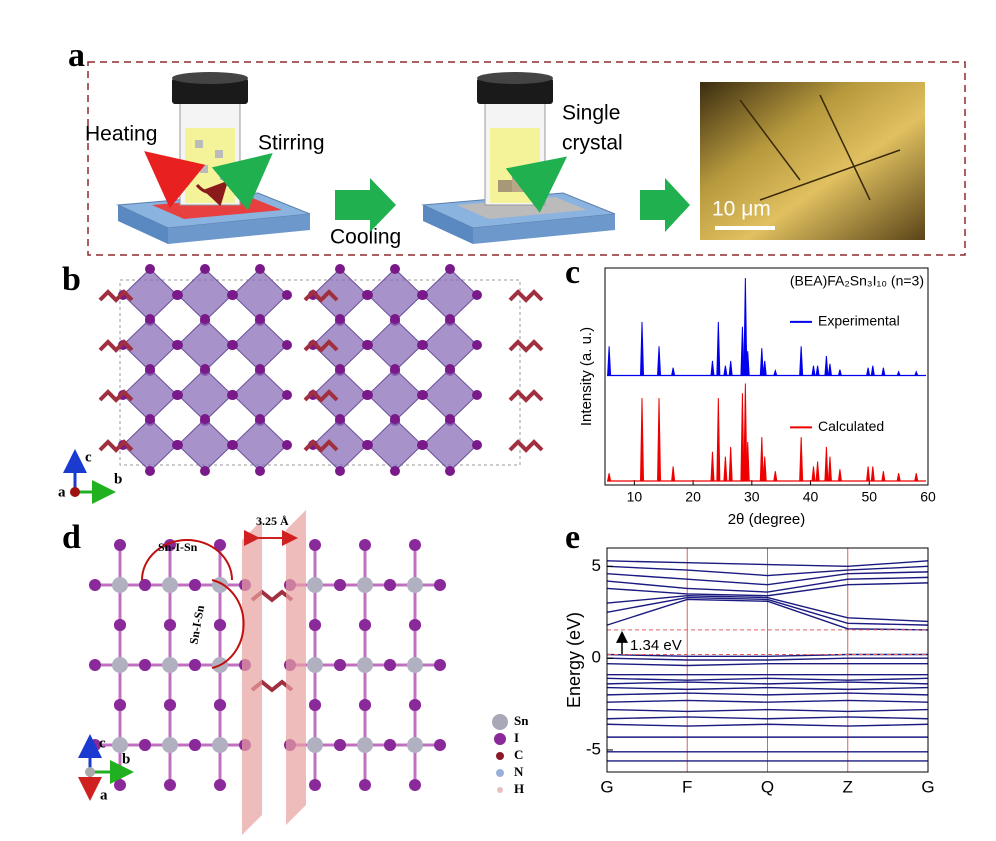 The height and width of the screenshot is (841, 996). I want to click on x-tick-label: 30, so click(752, 497).